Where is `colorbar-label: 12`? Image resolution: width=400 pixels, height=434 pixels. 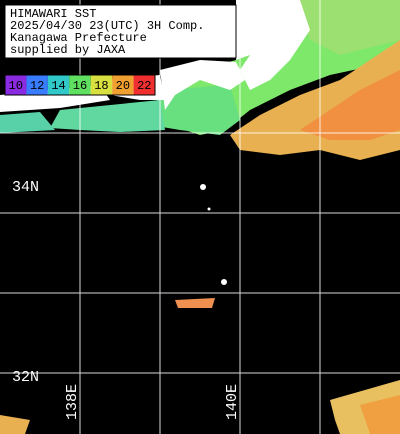
colorbar-label: 12 is located at coordinates (37, 86).